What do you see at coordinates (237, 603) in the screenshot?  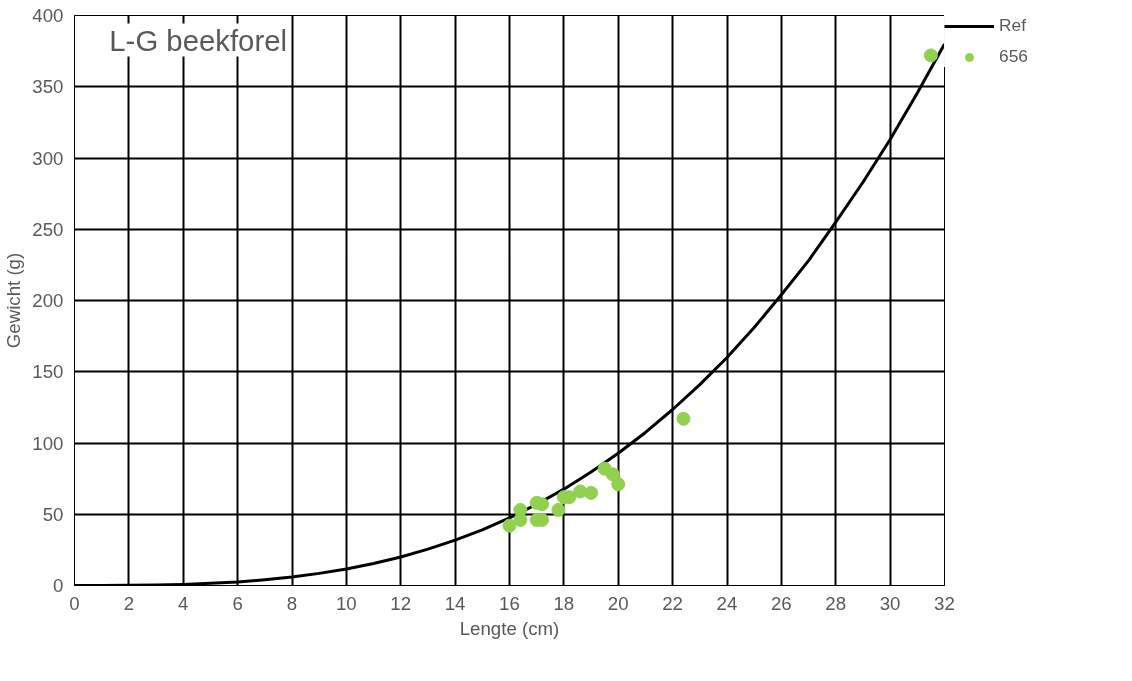 I see `x-tick-label: 6` at bounding box center [237, 603].